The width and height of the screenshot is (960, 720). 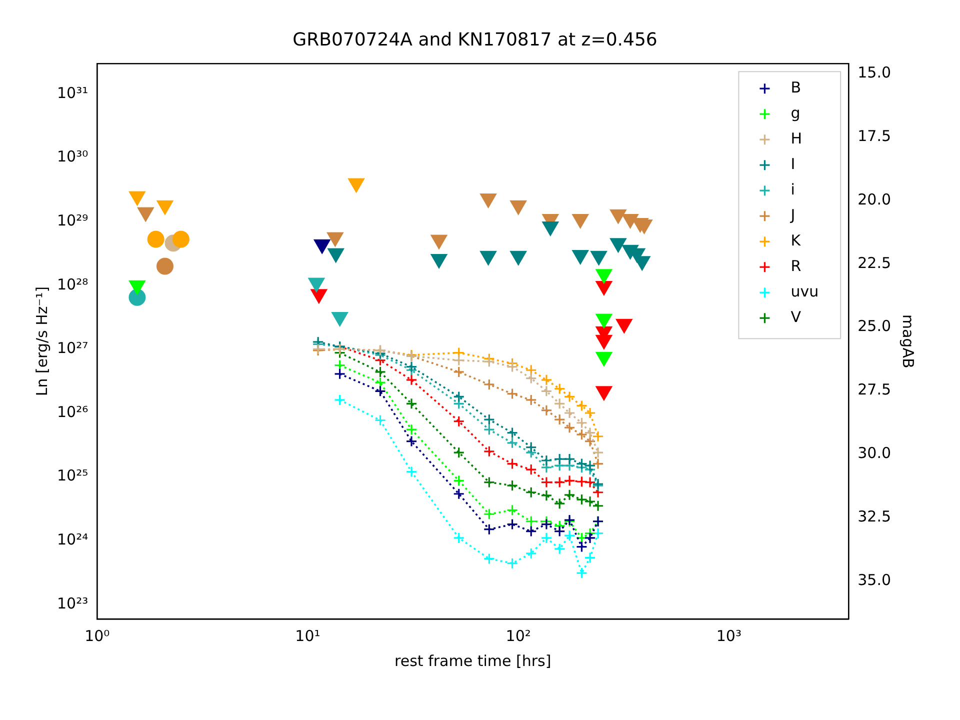 I want to click on chart-title: GRB070724A and KN170817 at z=0.456, so click(x=475, y=39).